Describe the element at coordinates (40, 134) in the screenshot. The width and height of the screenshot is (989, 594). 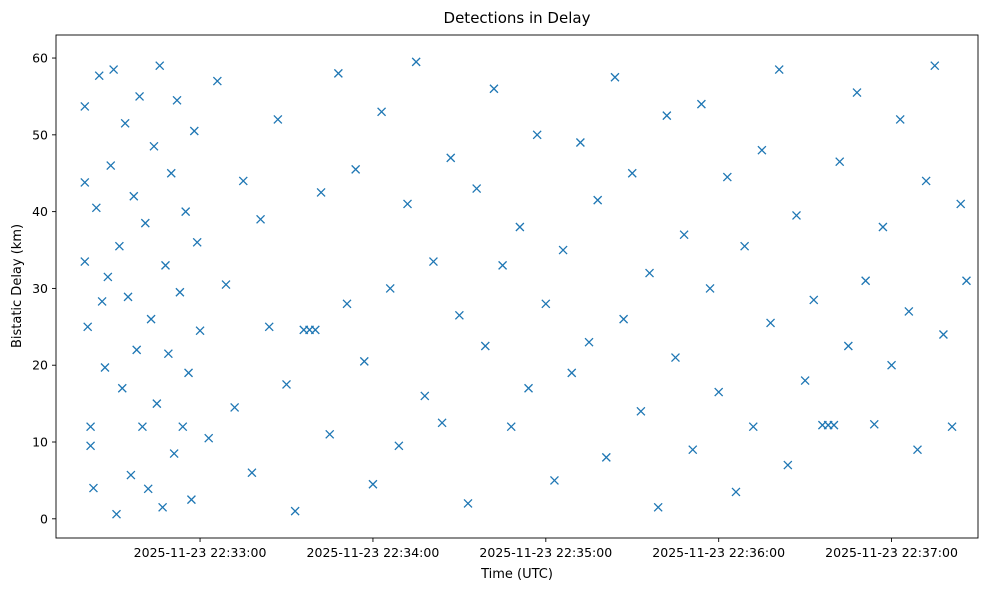
I see `y-tick-label: 50` at that location.